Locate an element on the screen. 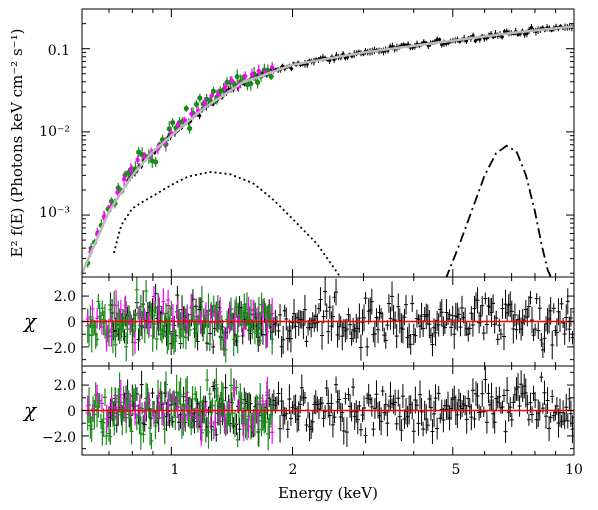  residual-2-marks is located at coordinates (328, 408).